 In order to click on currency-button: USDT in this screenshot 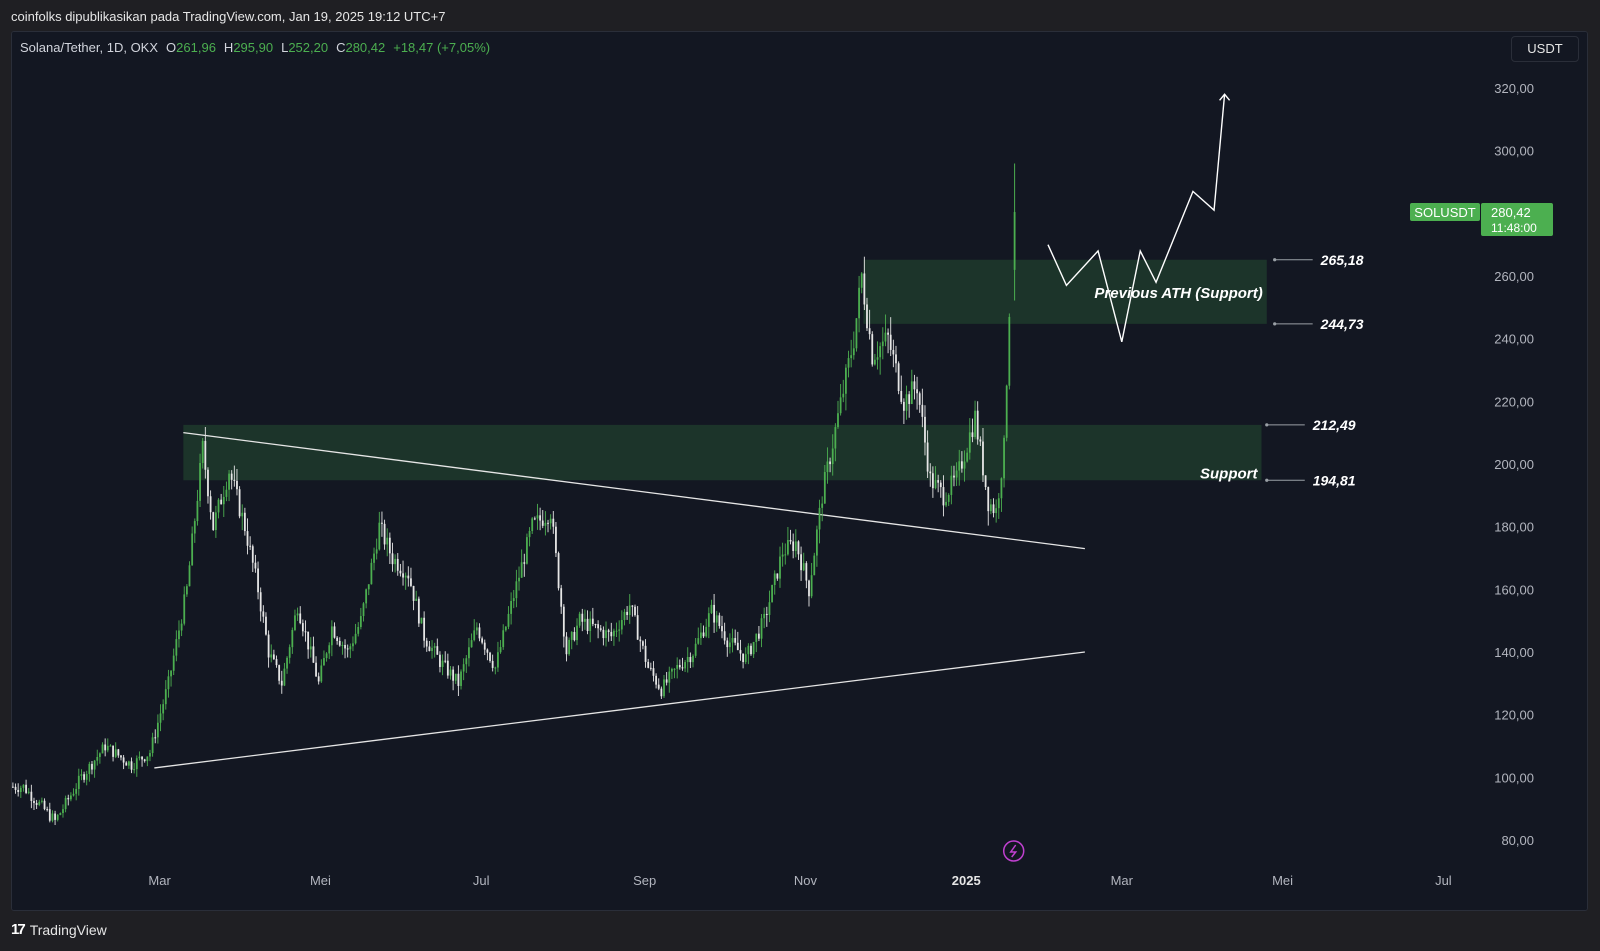, I will do `click(1545, 49)`.